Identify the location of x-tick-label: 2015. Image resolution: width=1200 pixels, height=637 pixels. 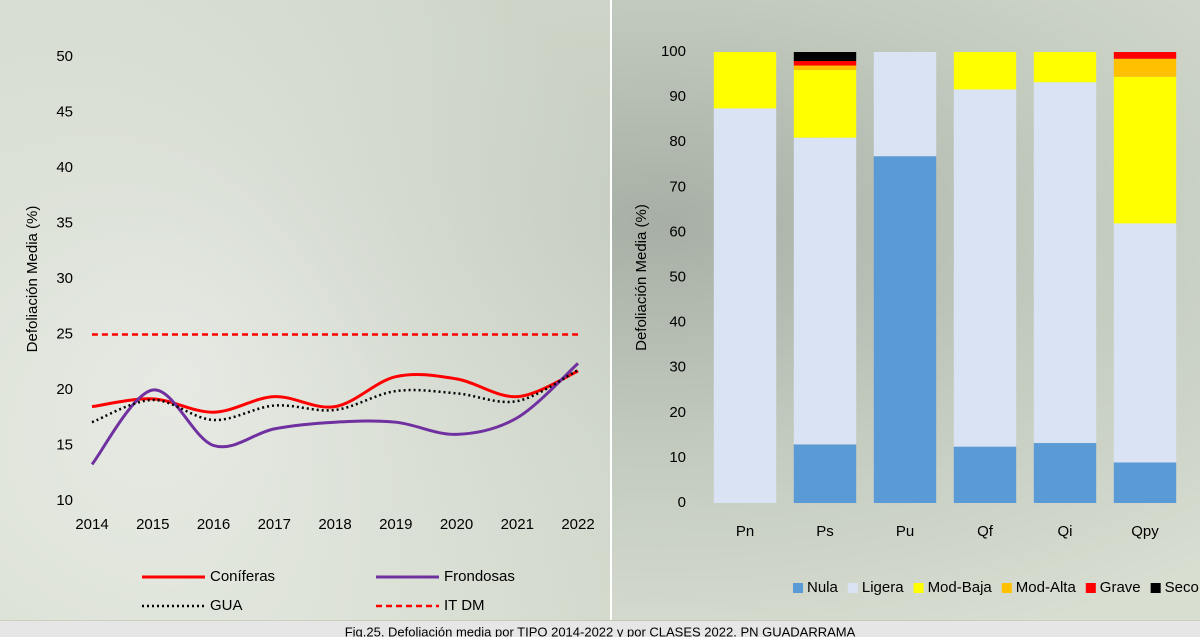
(152, 524).